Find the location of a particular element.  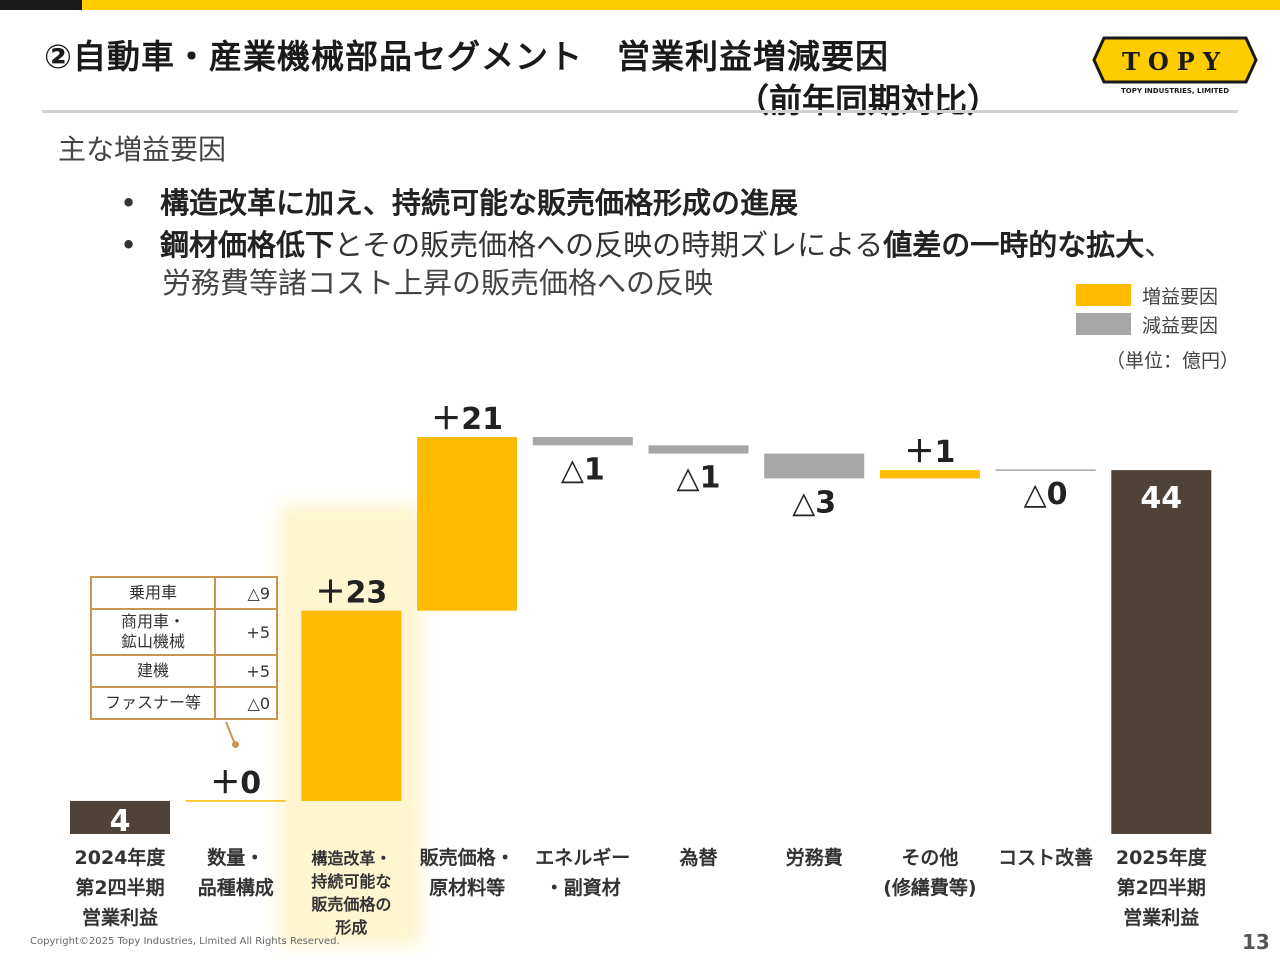

legend-decrease-label: 減益要因 is located at coordinates (1180, 326).